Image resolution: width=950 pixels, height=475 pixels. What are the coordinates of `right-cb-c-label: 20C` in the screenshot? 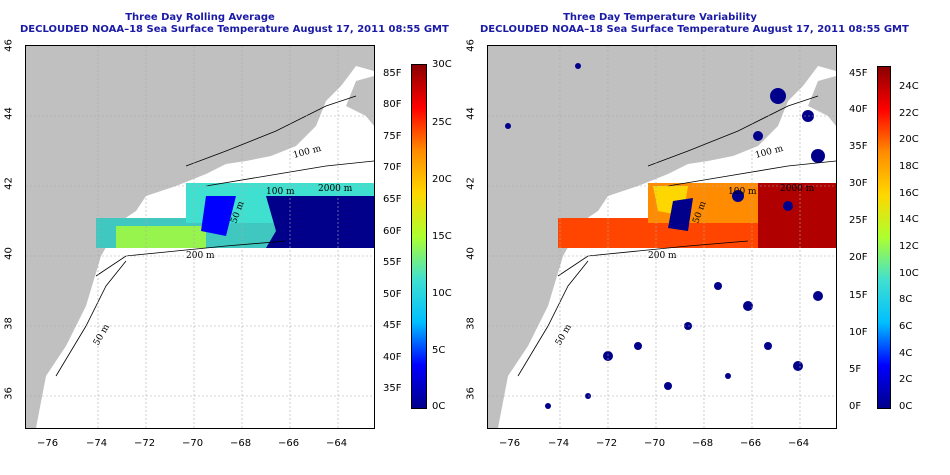 It's located at (909, 139).